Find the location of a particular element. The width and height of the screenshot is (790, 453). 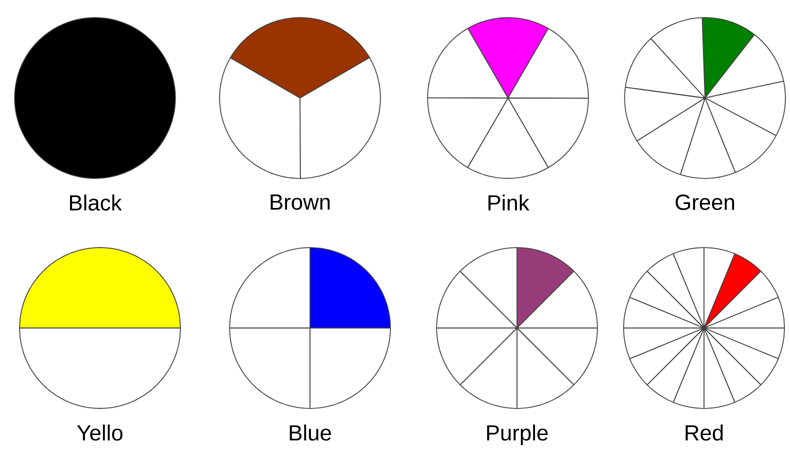

text: Green is located at coordinates (705, 202).